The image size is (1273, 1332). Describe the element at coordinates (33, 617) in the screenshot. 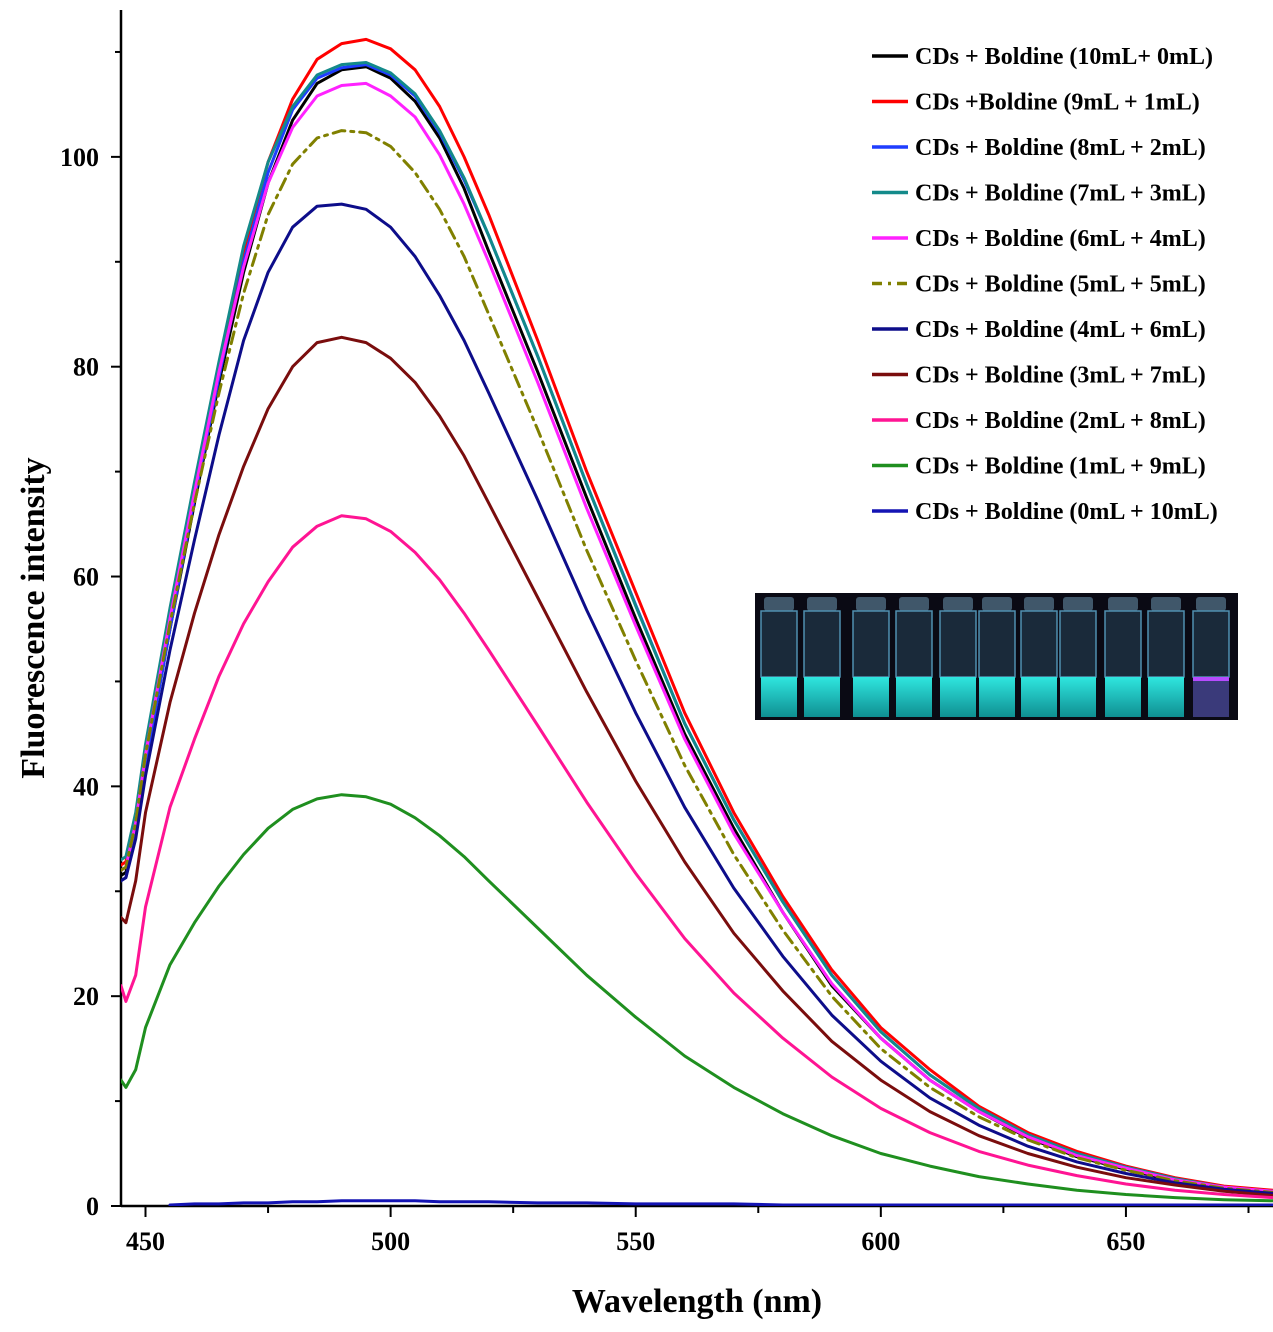

I see `y-axis-title: Fluorescence intensity` at that location.